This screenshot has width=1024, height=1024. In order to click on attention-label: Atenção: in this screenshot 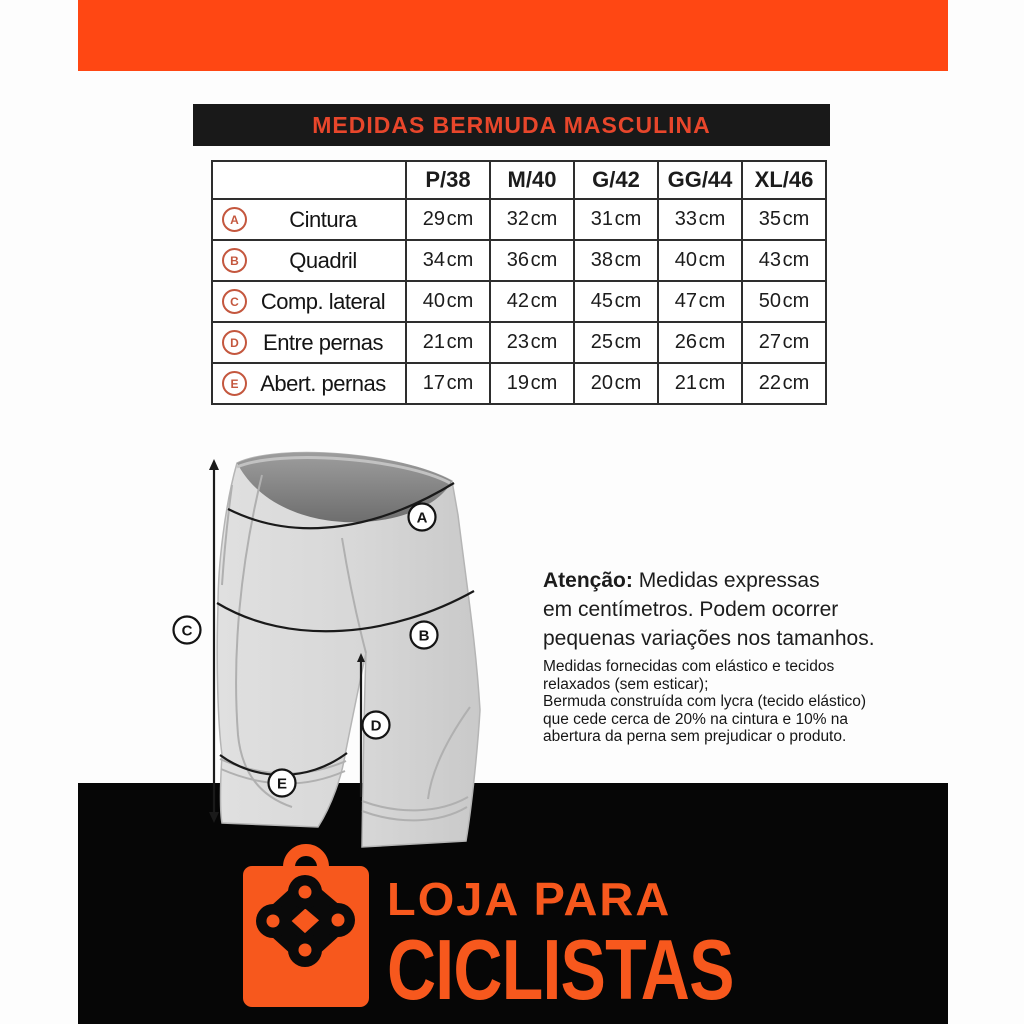, I will do `click(588, 580)`.